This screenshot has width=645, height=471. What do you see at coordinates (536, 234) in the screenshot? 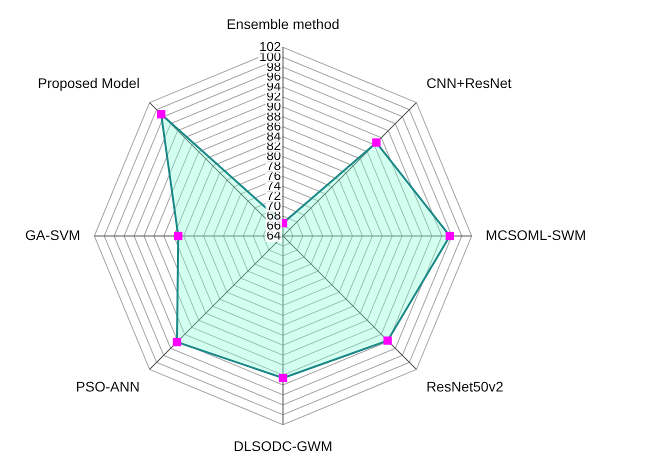
I see `spoke-label: MCSOML-SWM` at bounding box center [536, 234].